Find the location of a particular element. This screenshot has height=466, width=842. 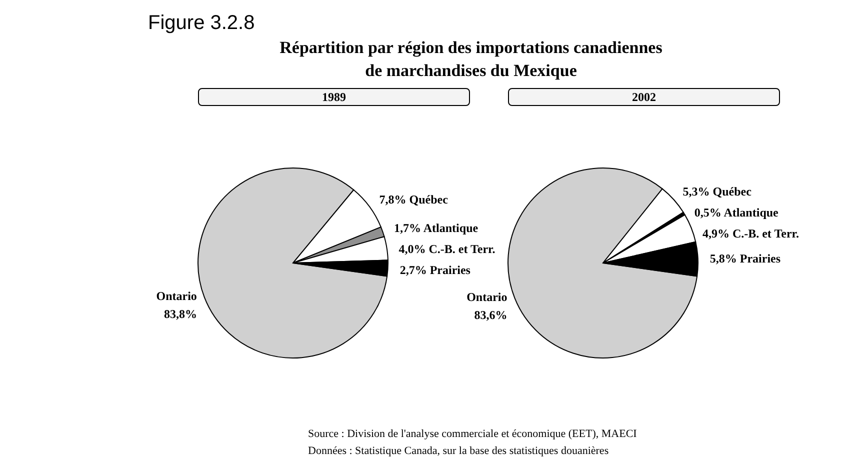

data-label: 4,9% is located at coordinates (716, 233).